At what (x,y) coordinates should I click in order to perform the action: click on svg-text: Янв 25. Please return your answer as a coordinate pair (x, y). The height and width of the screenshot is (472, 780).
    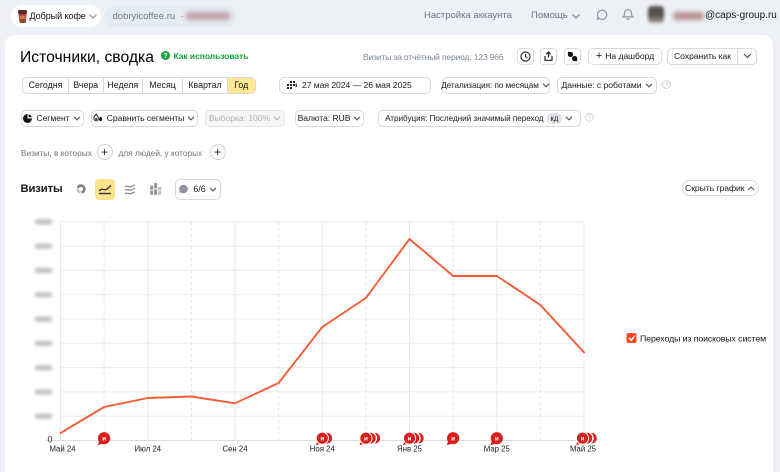
    Looking at the image, I should click on (410, 448).